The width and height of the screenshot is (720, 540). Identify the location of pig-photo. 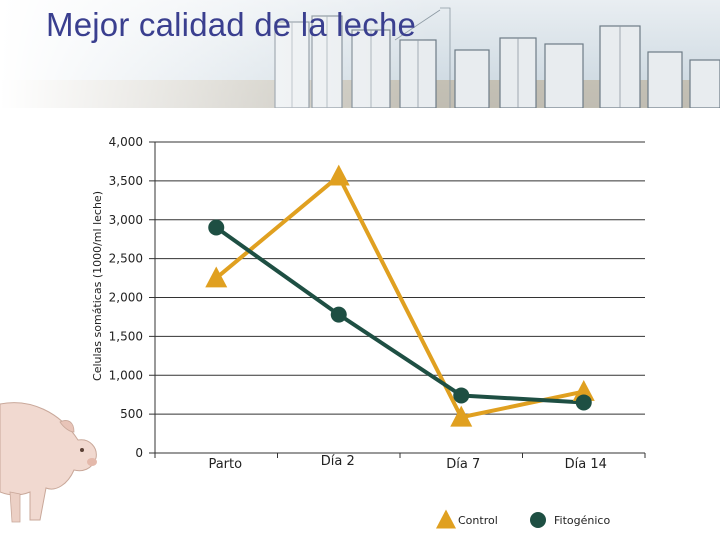
(48, 462).